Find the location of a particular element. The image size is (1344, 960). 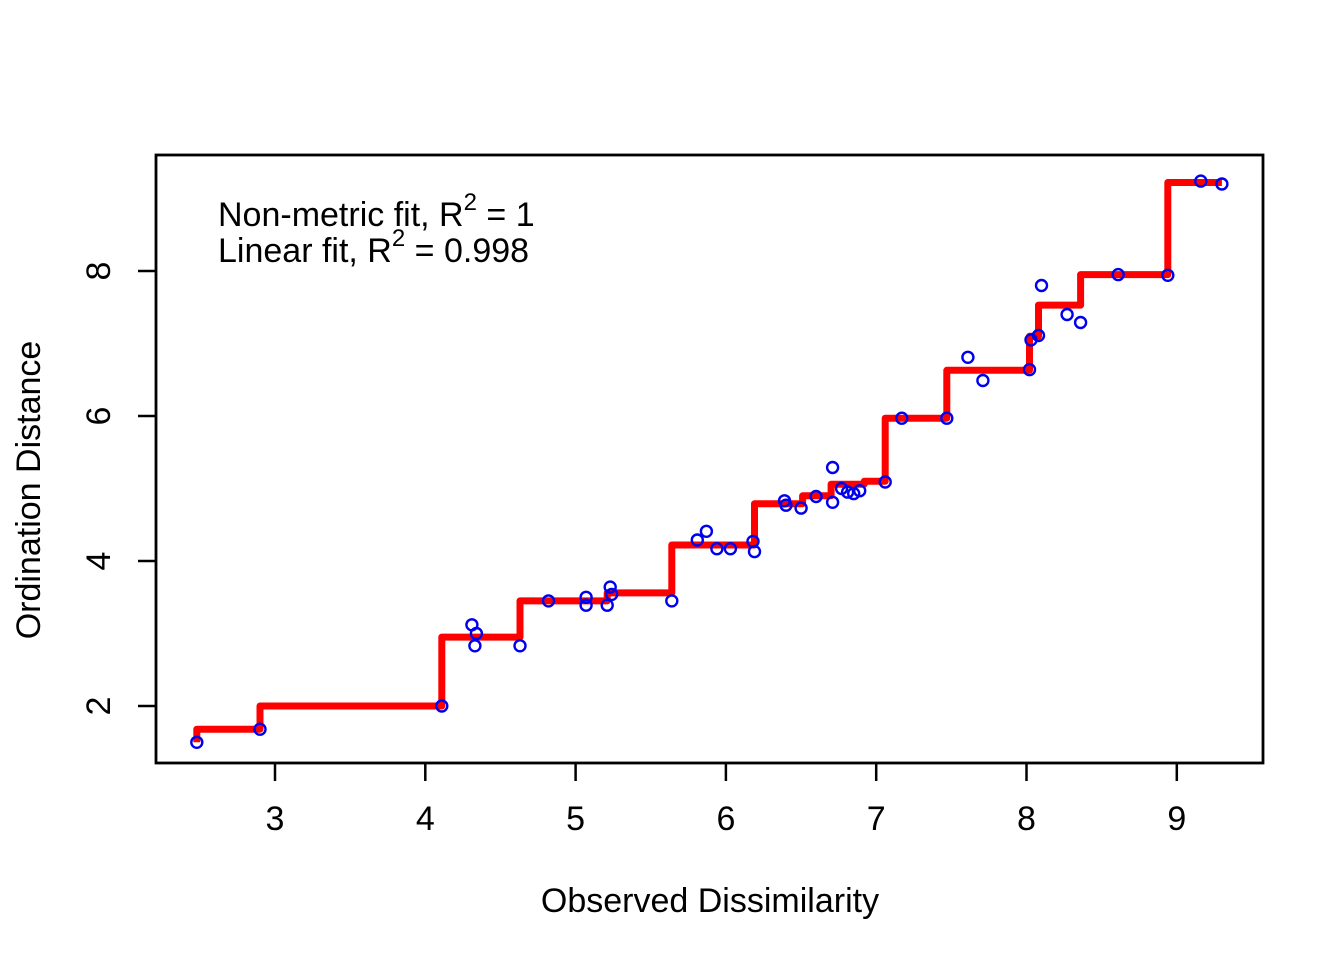

annotation-nonmetric-fit: Non-metric fit, R2 = 1 is located at coordinates (376, 211).